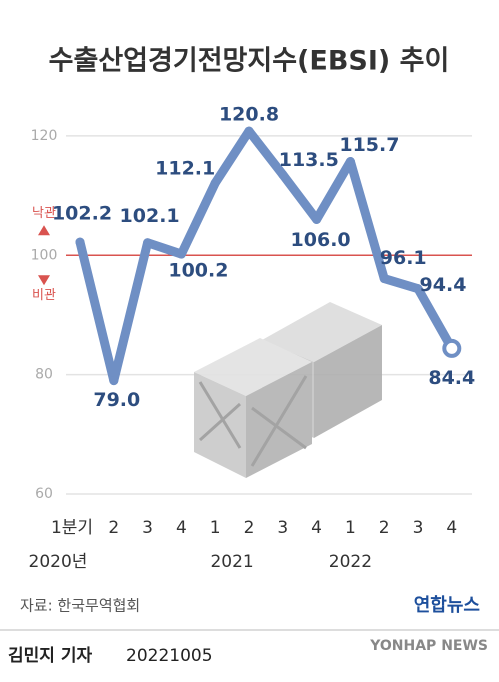 This screenshot has height=682, width=499. Describe the element at coordinates (249, 61) in the screenshot. I see `chart-title: 수출산업경기전망지수(EBSI) 추이` at that location.